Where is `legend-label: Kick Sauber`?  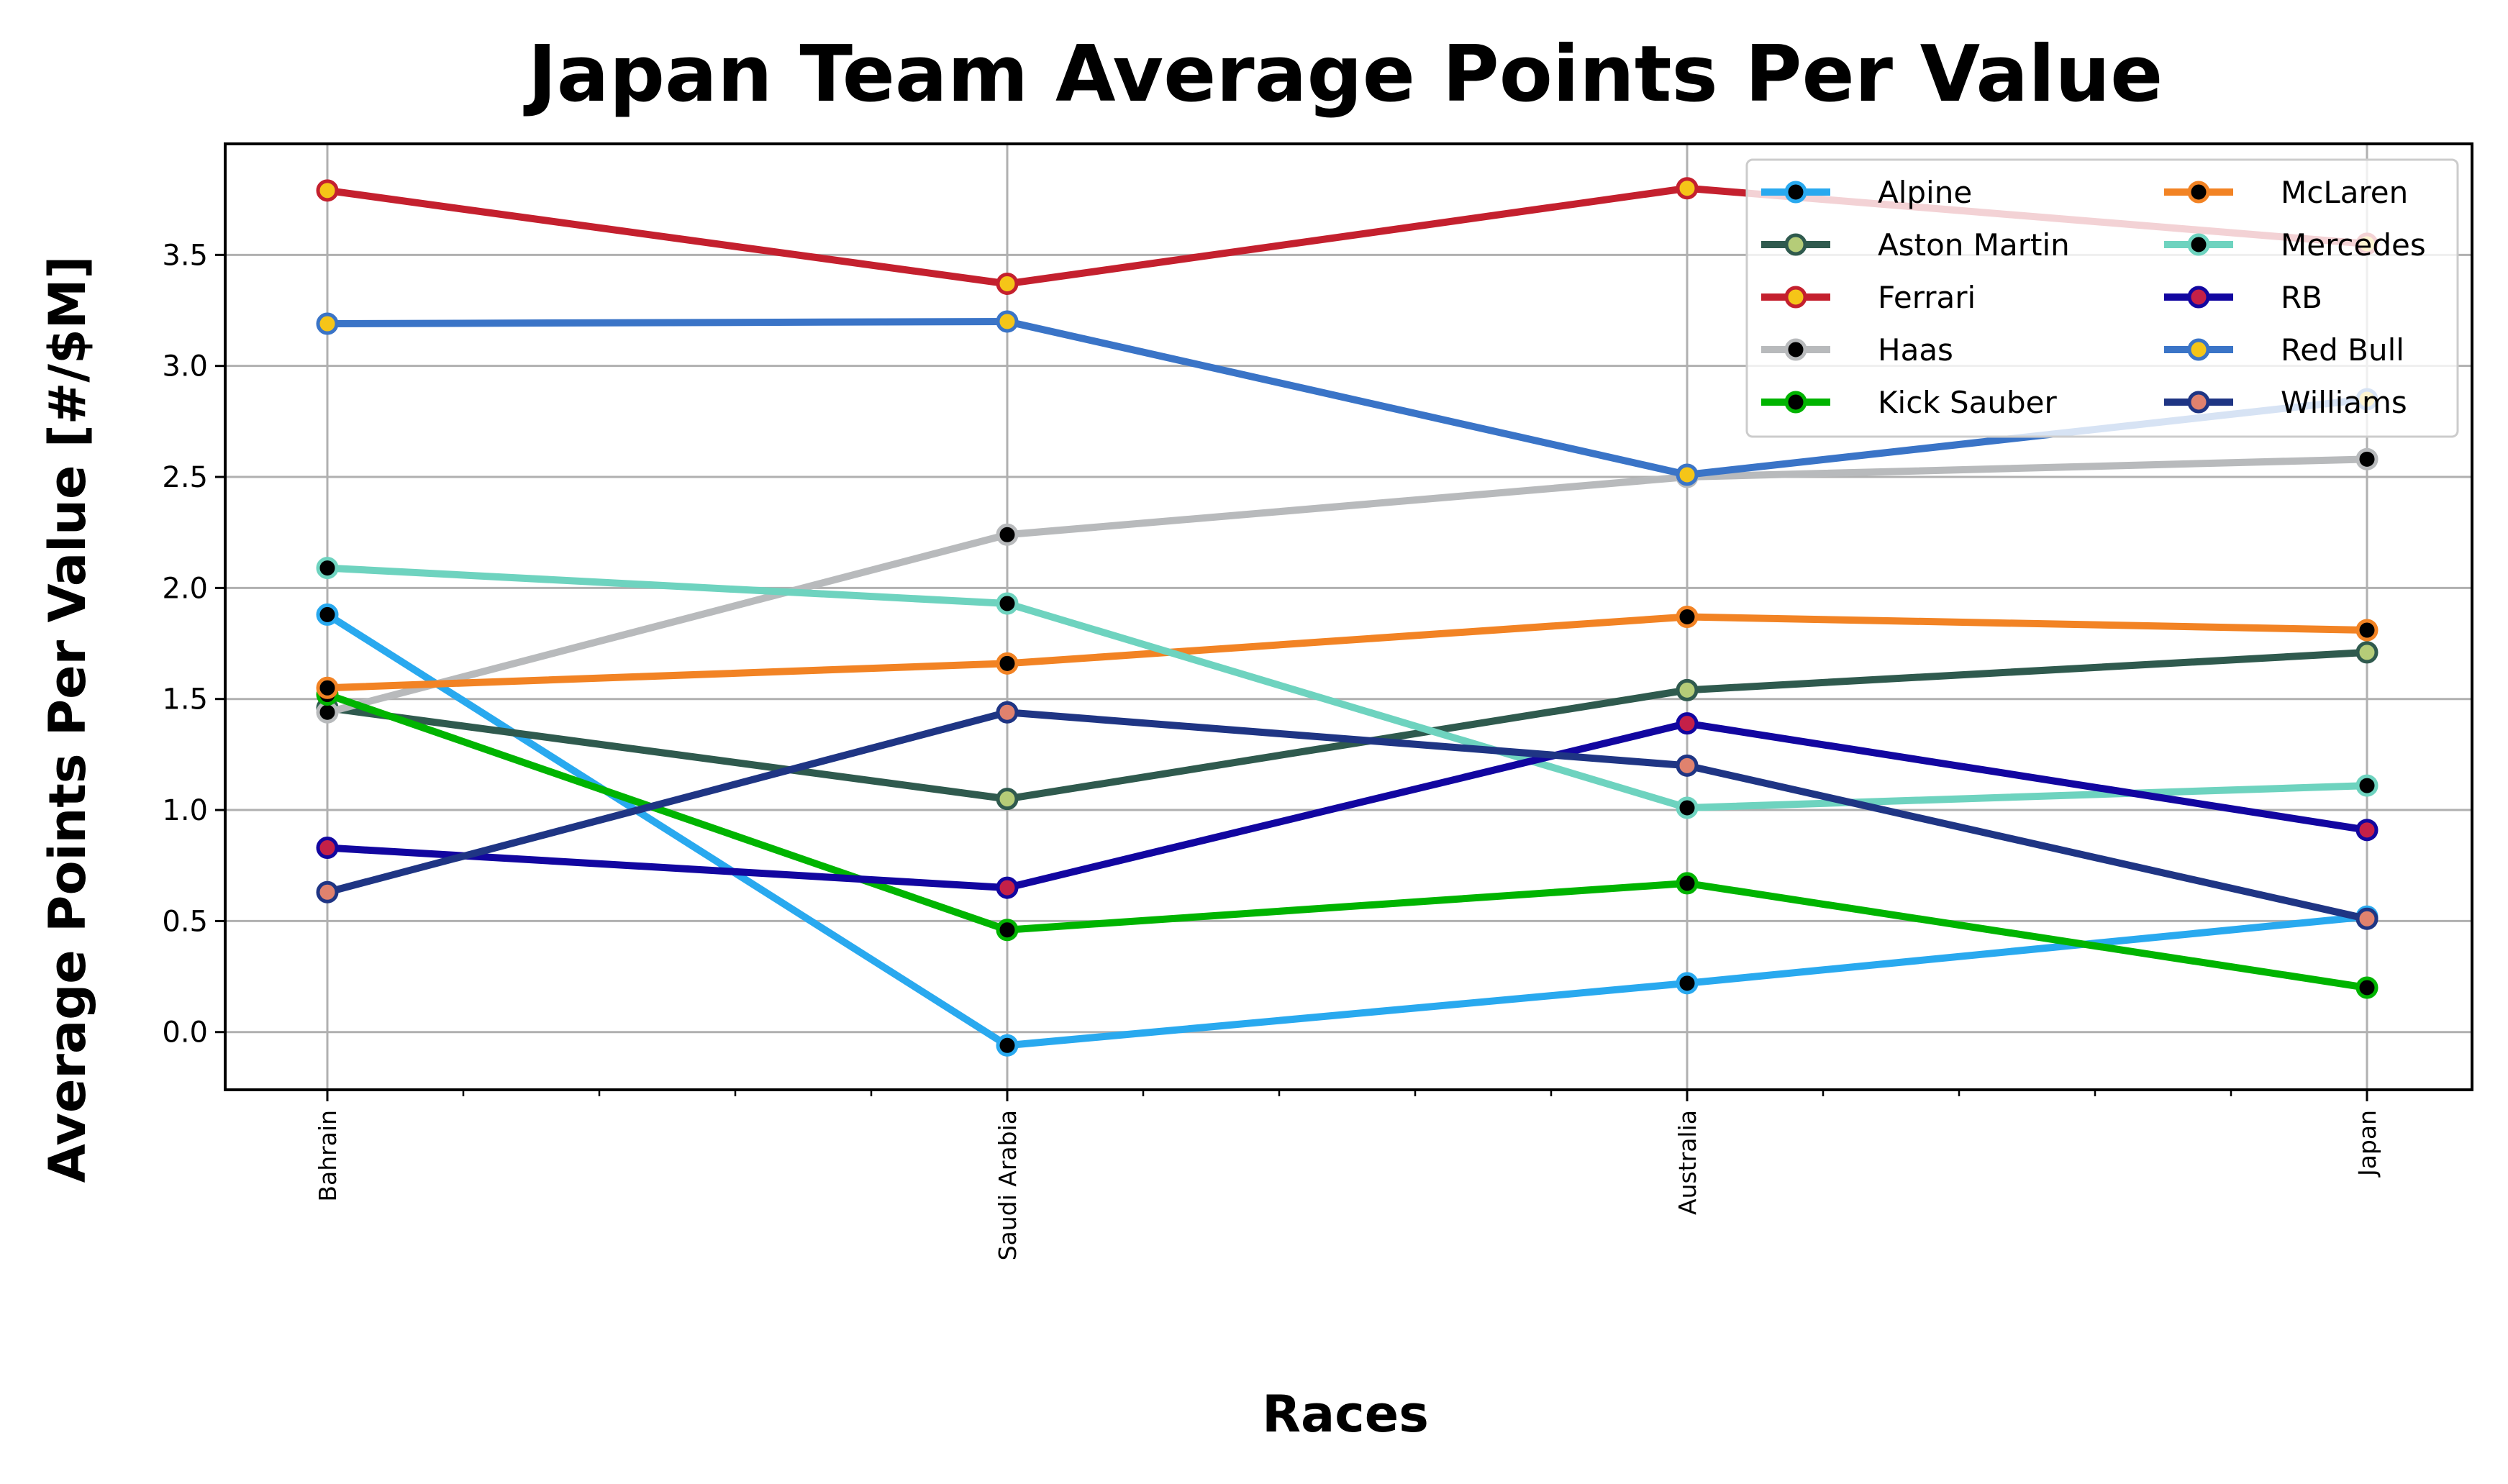 legend-label: Kick Sauber is located at coordinates (1968, 403).